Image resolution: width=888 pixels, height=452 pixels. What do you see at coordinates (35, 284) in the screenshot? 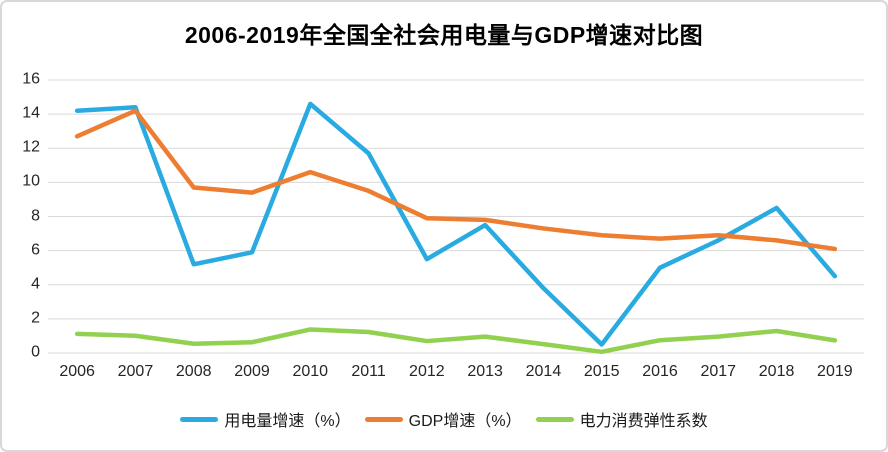
I see `y-axis-tick-label: 4` at bounding box center [35, 284].